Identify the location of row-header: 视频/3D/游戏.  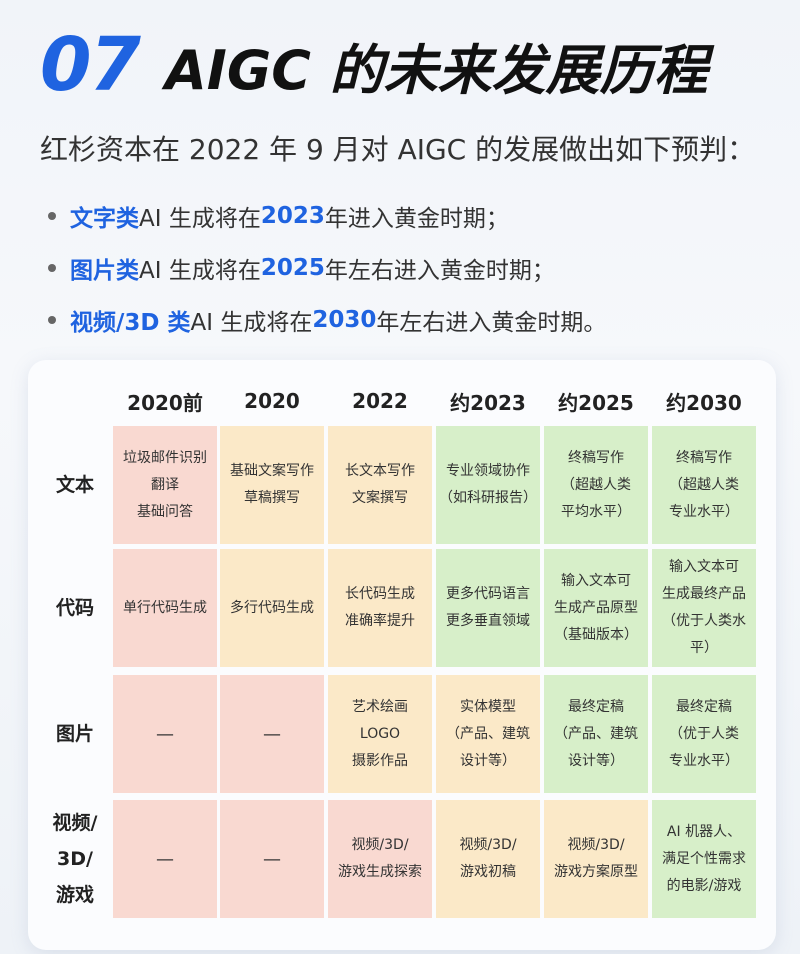
(75, 859).